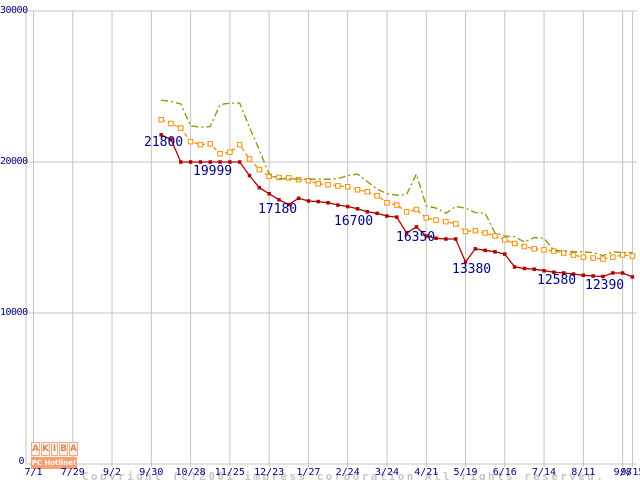 This screenshot has height=480, width=640. Describe the element at coordinates (54, 463) in the screenshot. I see `logo-pc-hotline-bar: PC Hotline!` at that location.